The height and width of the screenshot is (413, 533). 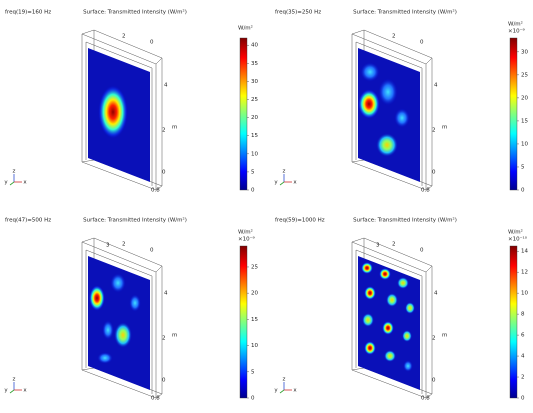 I want to click on panel-label: freq(35)=250 Hz, so click(x=298, y=13).